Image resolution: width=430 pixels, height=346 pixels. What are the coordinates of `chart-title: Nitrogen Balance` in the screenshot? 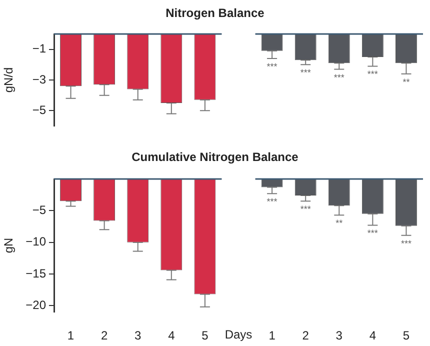 It's located at (215, 13).